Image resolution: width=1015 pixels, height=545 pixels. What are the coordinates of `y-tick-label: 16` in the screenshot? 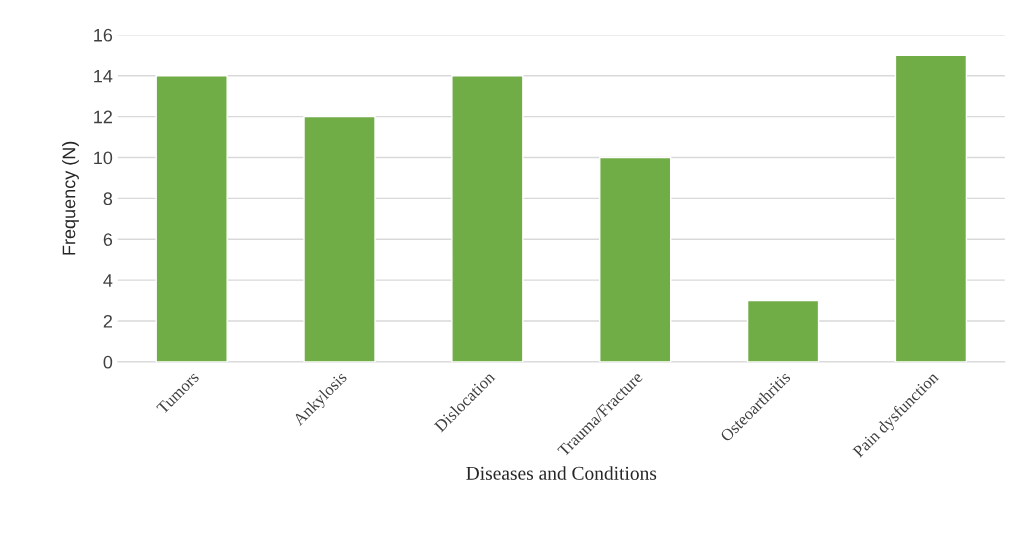 It's located at (103, 35).